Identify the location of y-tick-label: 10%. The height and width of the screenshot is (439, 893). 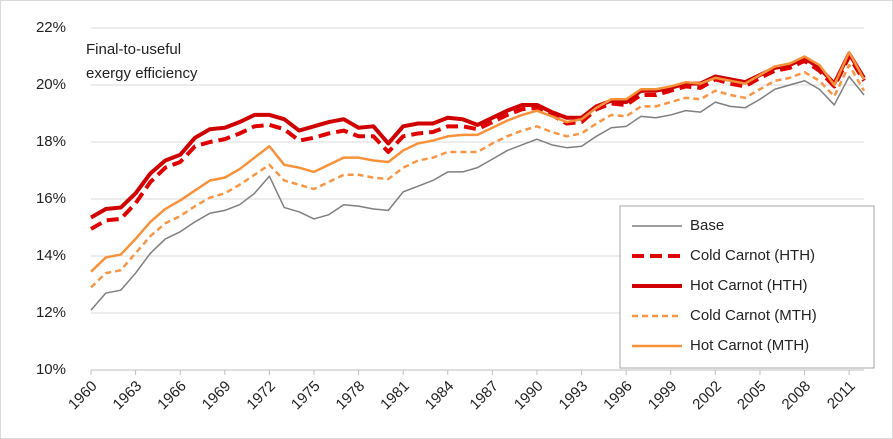
(51, 369).